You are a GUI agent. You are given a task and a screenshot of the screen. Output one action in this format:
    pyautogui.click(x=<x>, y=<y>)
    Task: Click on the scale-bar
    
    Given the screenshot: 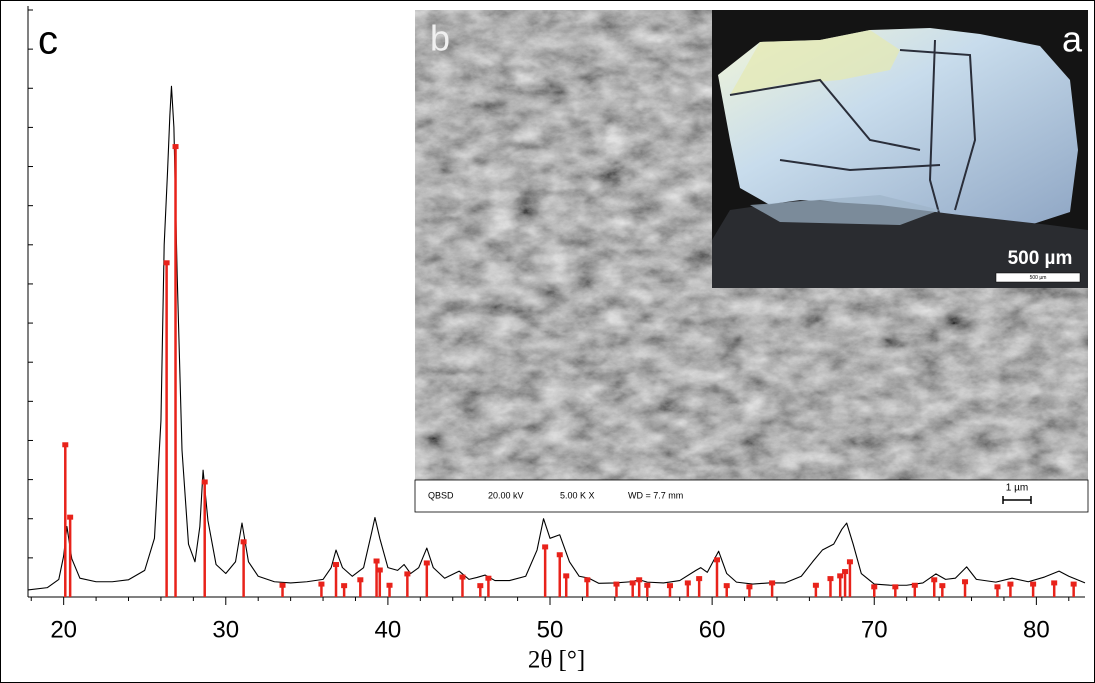 What is the action you would take?
    pyautogui.click(x=1038, y=277)
    